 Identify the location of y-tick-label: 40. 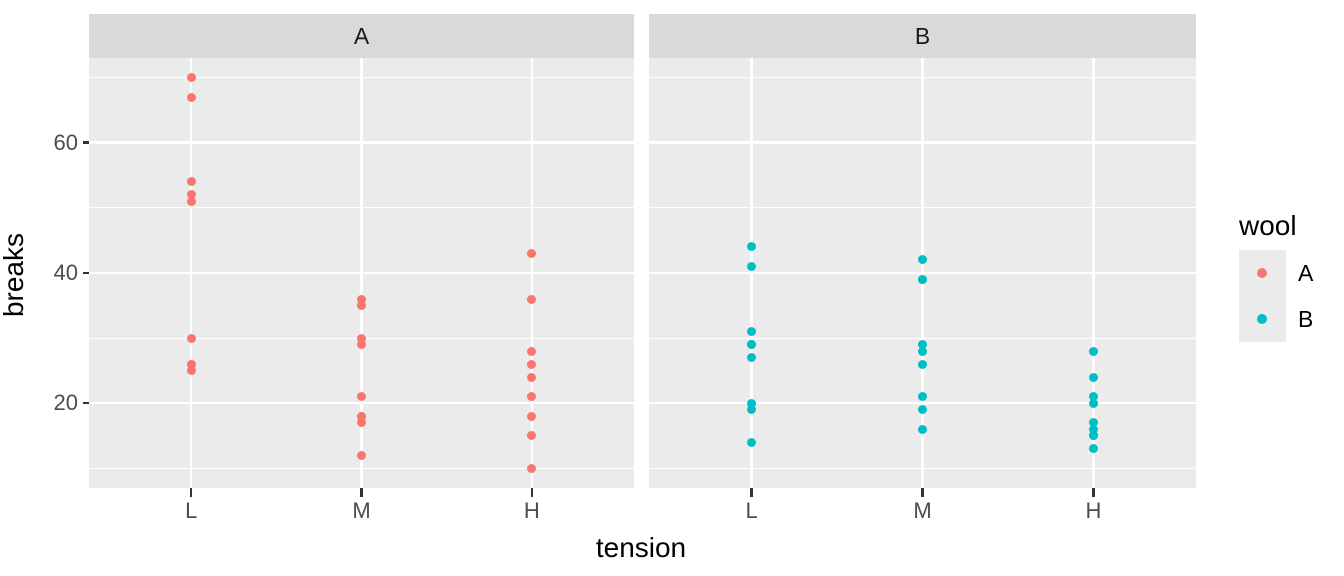
(65, 272).